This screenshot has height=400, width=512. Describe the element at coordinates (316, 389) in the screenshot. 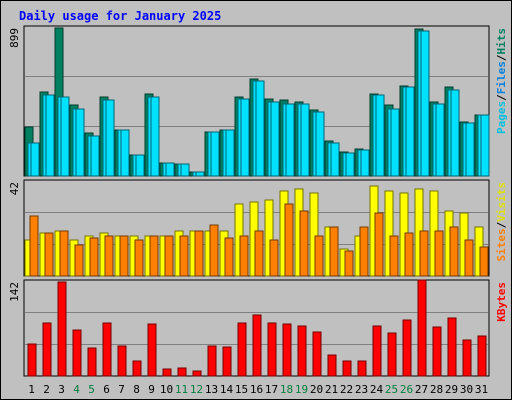

I see `x-tick-label: 20` at that location.